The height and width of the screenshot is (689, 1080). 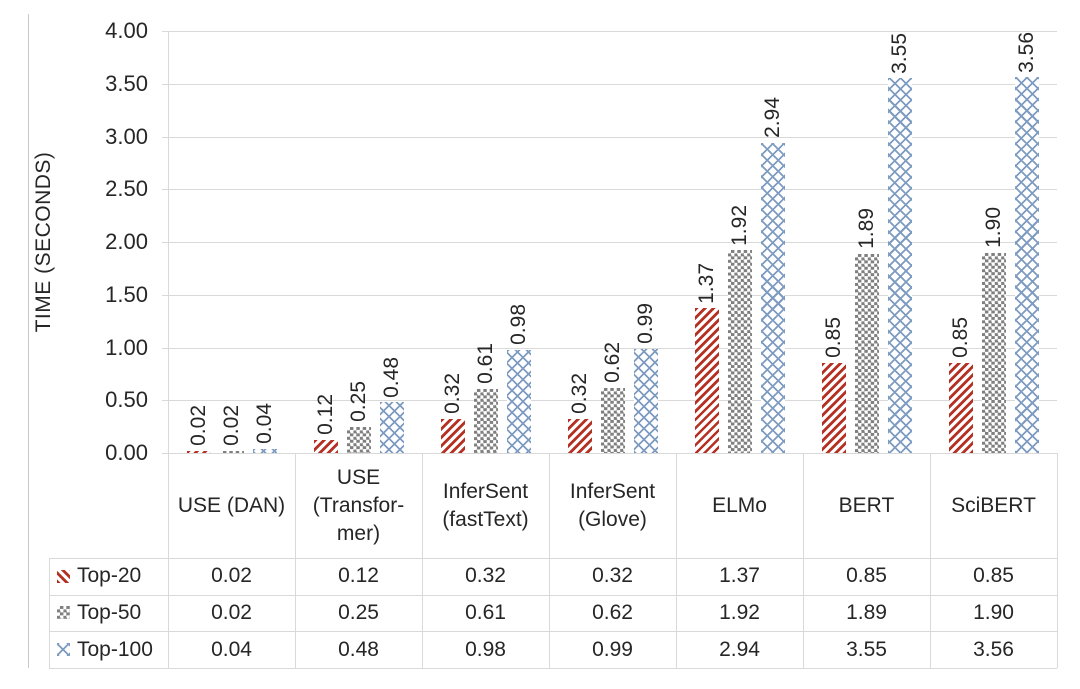 What do you see at coordinates (1026, 52) in the screenshot?
I see `bar-value-label: 3.56` at bounding box center [1026, 52].